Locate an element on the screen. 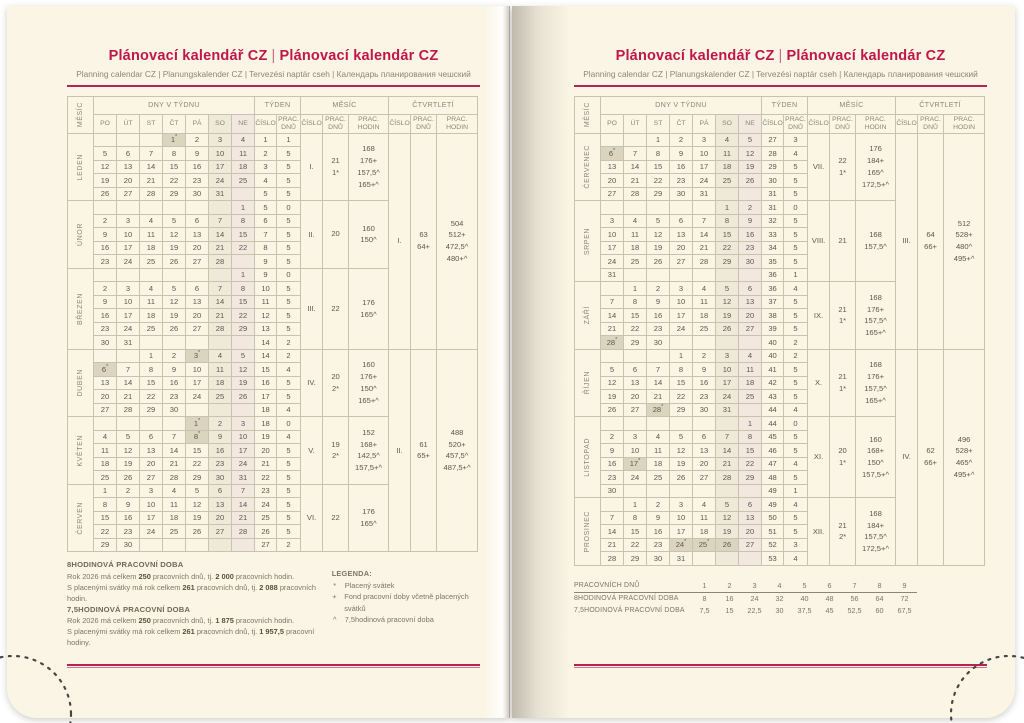 The height and width of the screenshot is (723, 1024). day-cell: 28 is located at coordinates (635, 194).